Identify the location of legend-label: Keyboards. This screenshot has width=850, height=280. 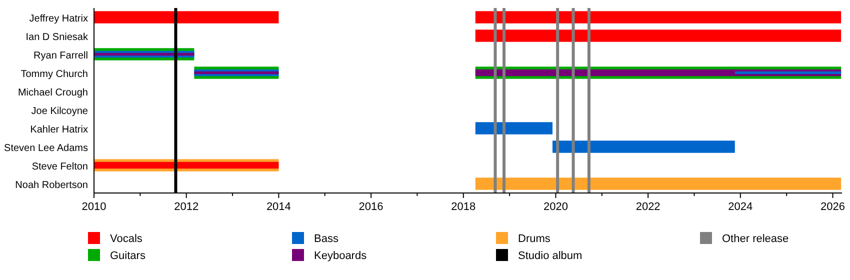
(341, 256).